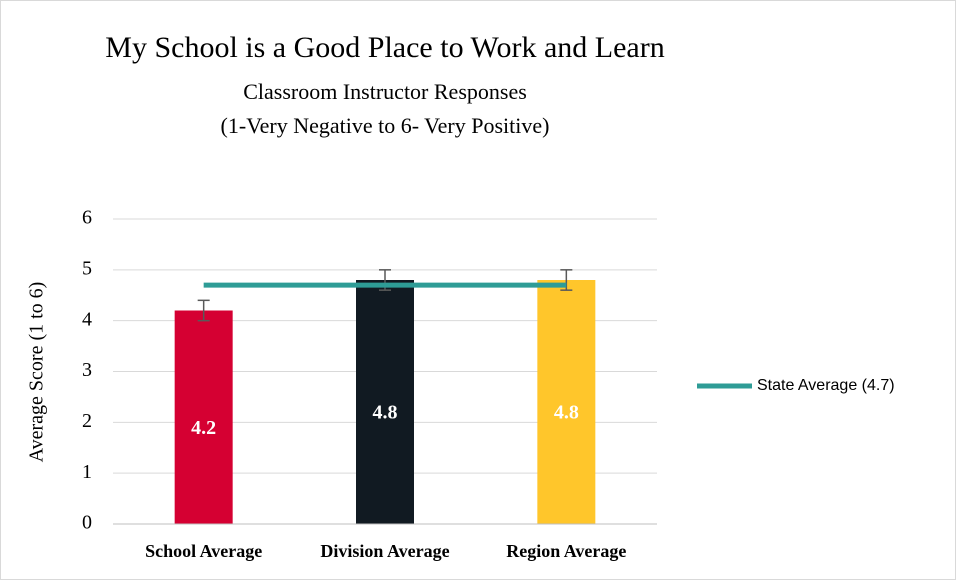 Image resolution: width=957 pixels, height=581 pixels. I want to click on chart-subtitle: Classroom Instructor Responses, so click(385, 91).